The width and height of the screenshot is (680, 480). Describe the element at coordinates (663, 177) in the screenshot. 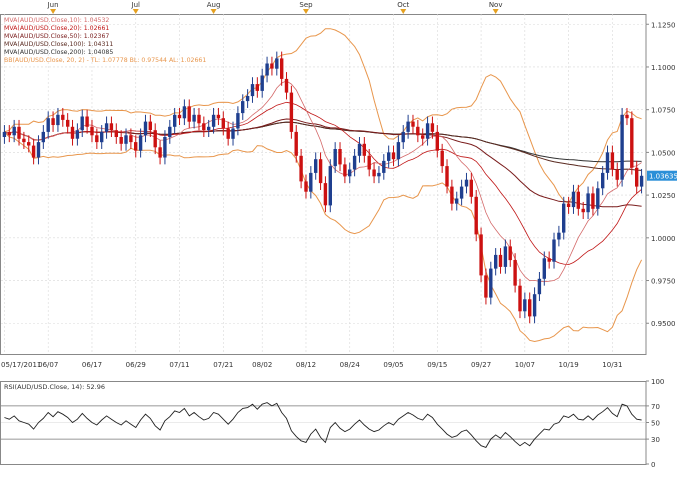

I see `last-price-label: 1.03635` at that location.